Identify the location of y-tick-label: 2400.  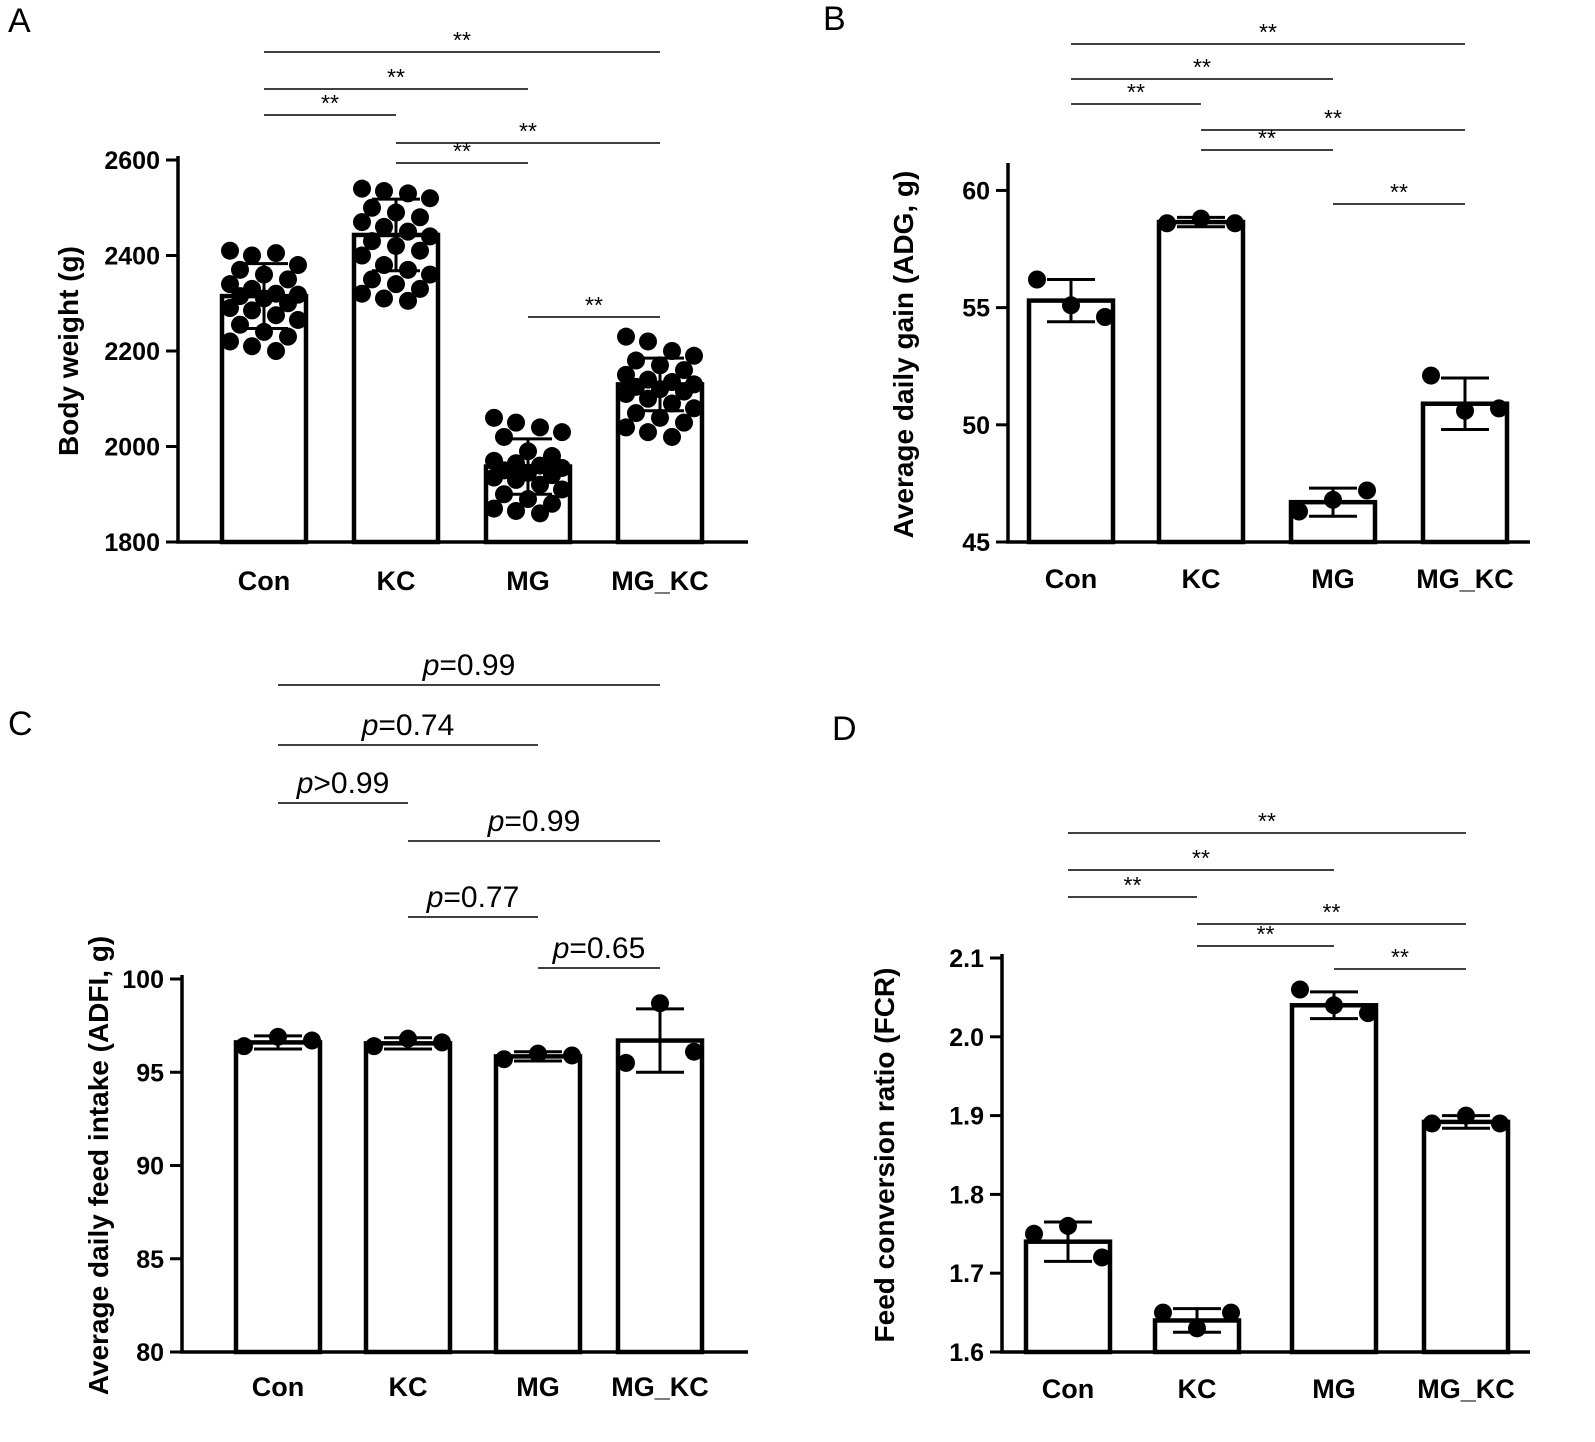
(132, 257).